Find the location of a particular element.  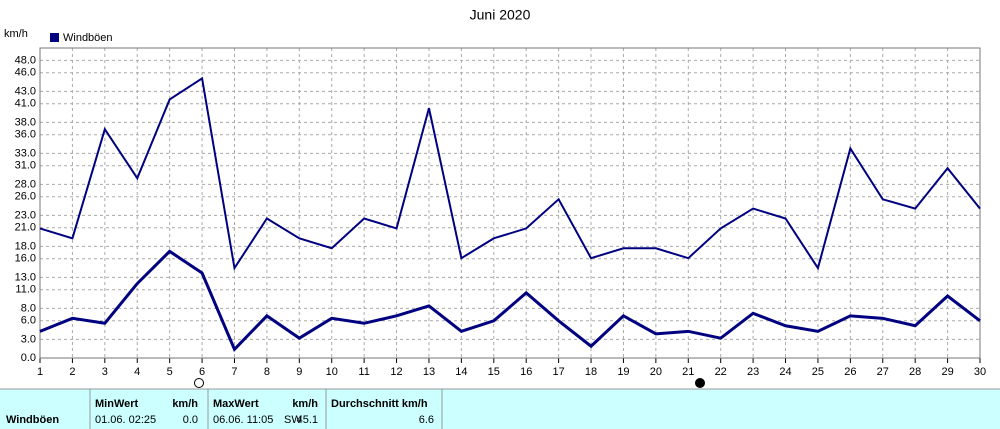

x-tick-label: 1 is located at coordinates (40, 372).